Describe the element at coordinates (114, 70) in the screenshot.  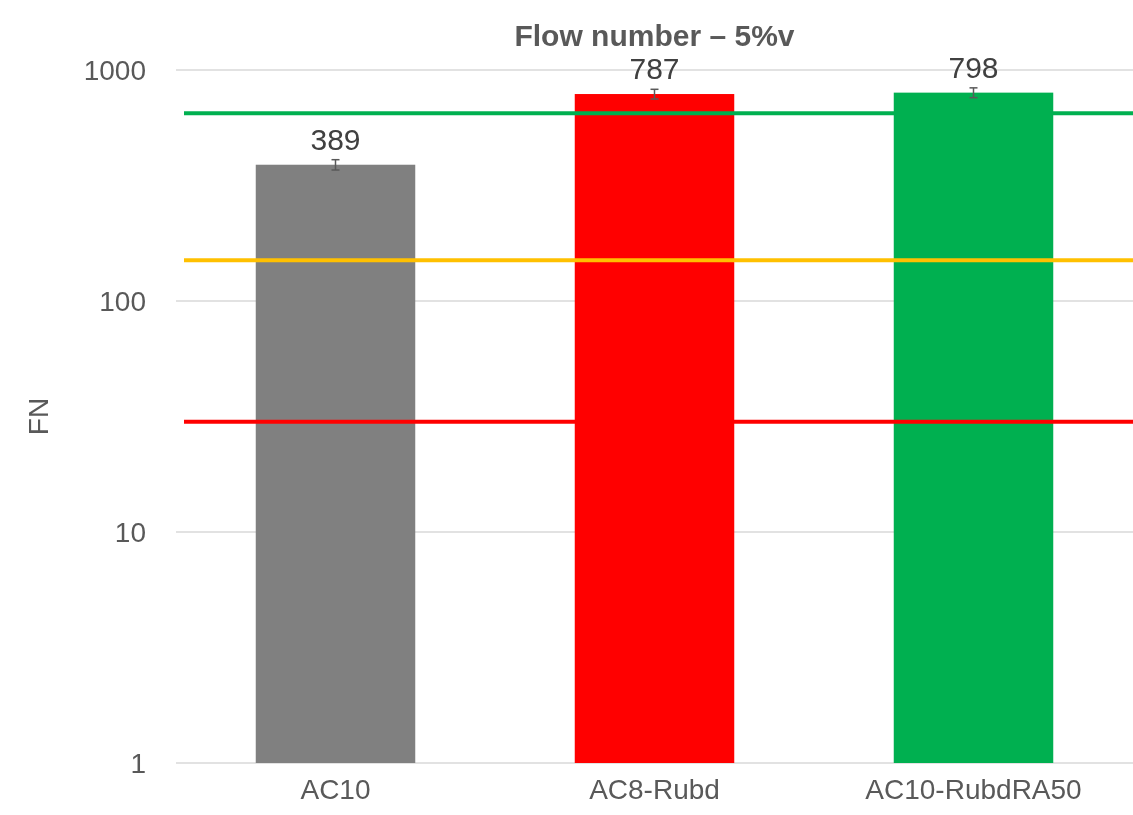
I see `y-tick-label: 1000` at that location.